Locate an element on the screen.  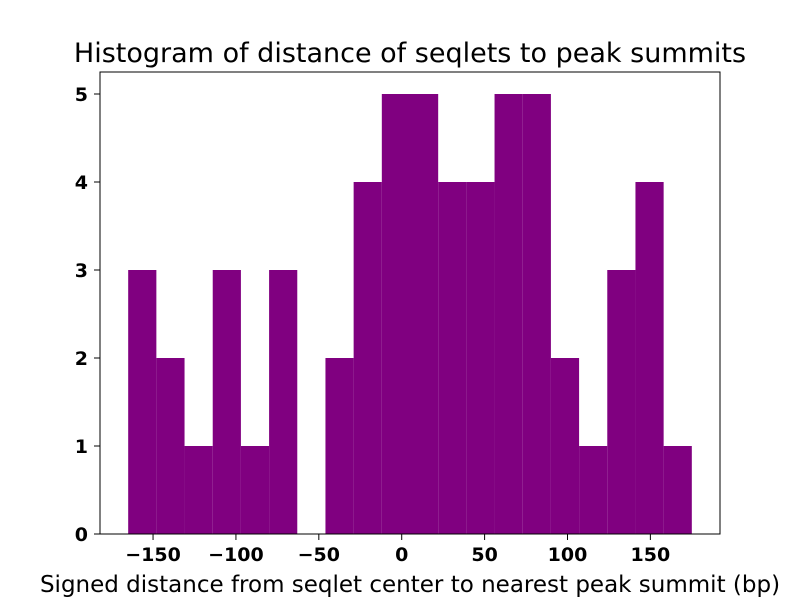
x-tick-label: −50 is located at coordinates (319, 555).